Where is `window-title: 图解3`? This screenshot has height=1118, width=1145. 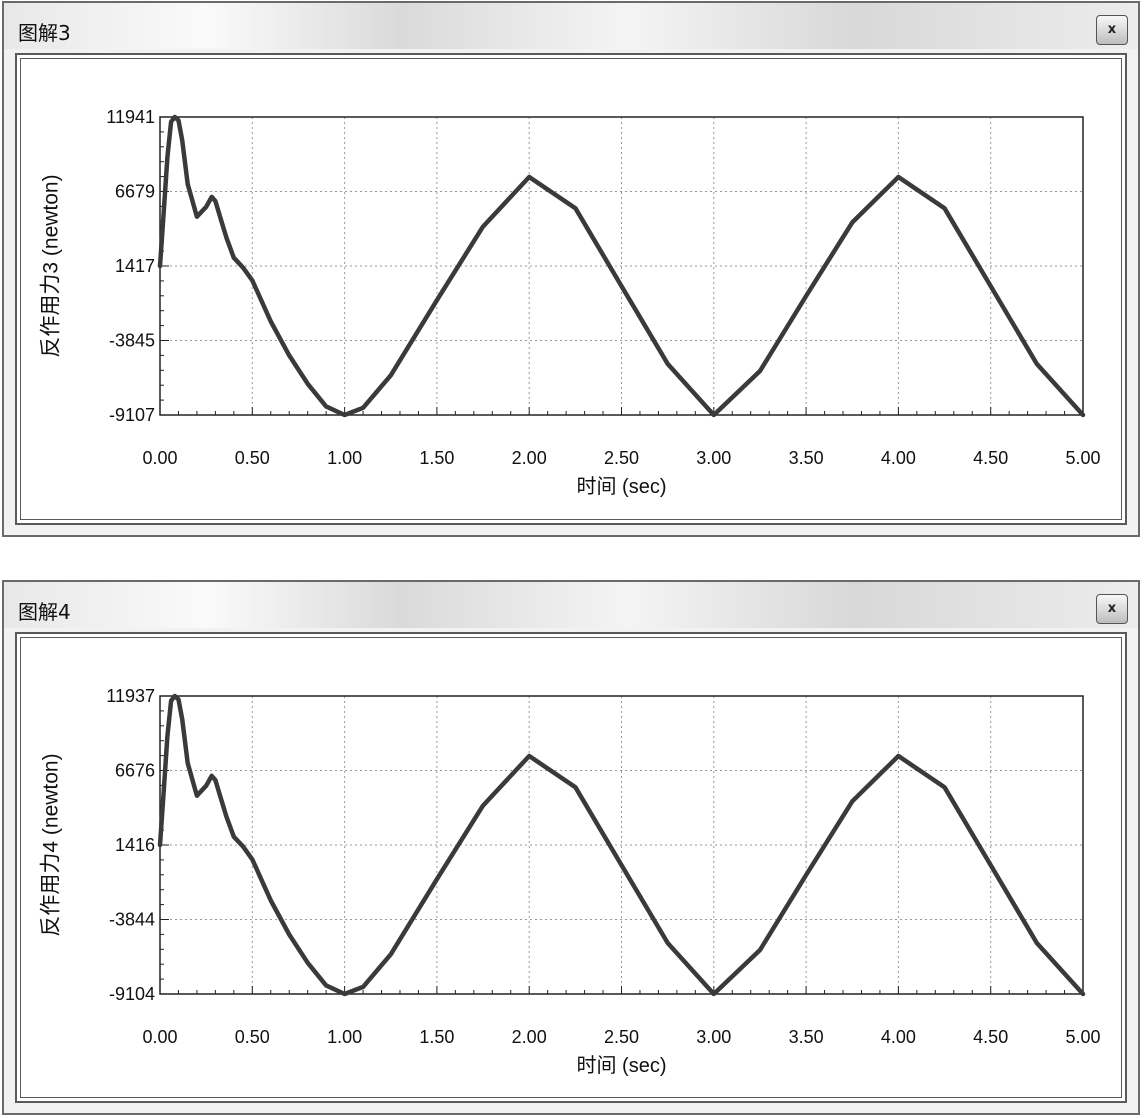
window-title: 图解3 is located at coordinates (44, 33).